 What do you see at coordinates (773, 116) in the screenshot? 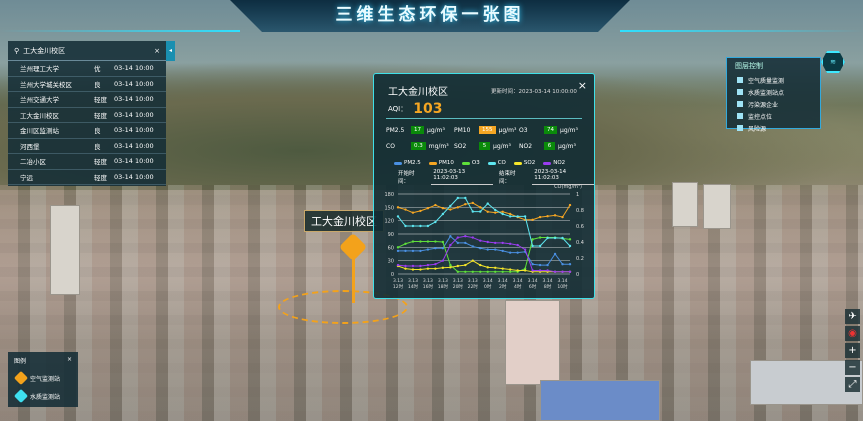
I see `layer-item: 监控点位` at bounding box center [773, 116].